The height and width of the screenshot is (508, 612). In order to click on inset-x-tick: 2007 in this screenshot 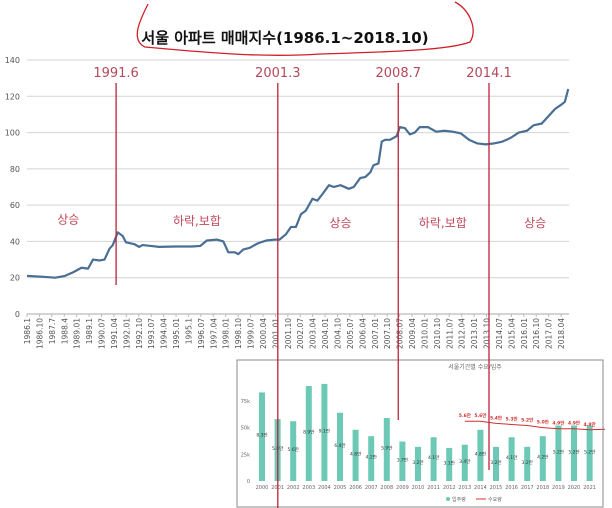, I will do `click(371, 488)`.